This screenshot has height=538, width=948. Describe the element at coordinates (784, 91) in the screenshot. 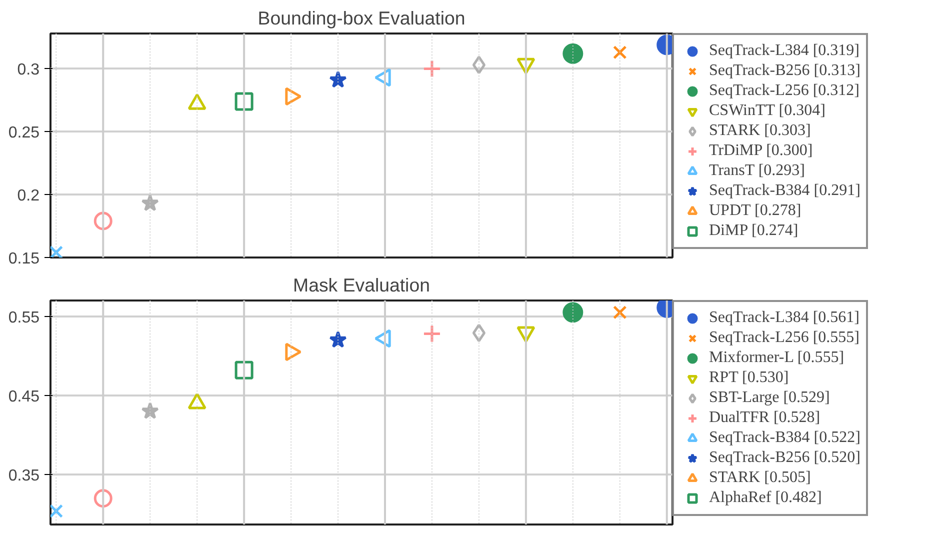

I see `legend-label: SeqTrack-L256 [0.312]` at that location.